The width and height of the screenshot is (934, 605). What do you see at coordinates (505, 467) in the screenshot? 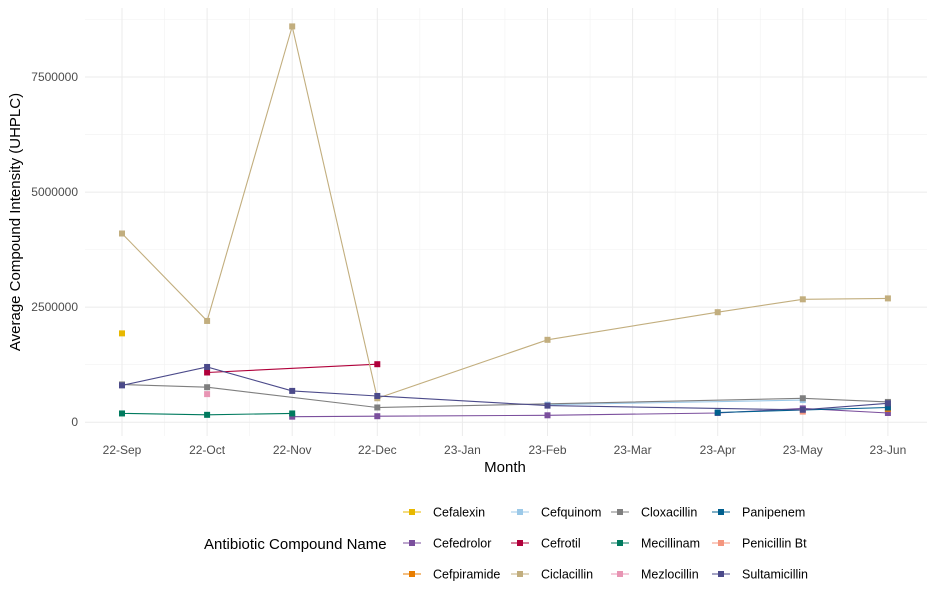
I see `x-axis-title: Month` at bounding box center [505, 467].